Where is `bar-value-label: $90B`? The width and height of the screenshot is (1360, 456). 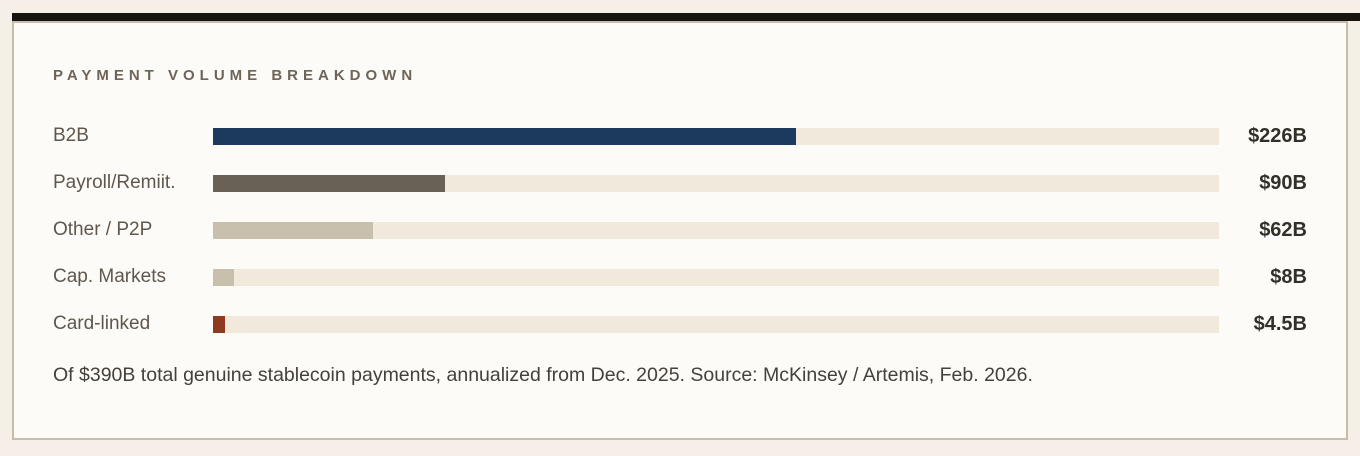
bar-value-label: $90B is located at coordinates (1283, 182).